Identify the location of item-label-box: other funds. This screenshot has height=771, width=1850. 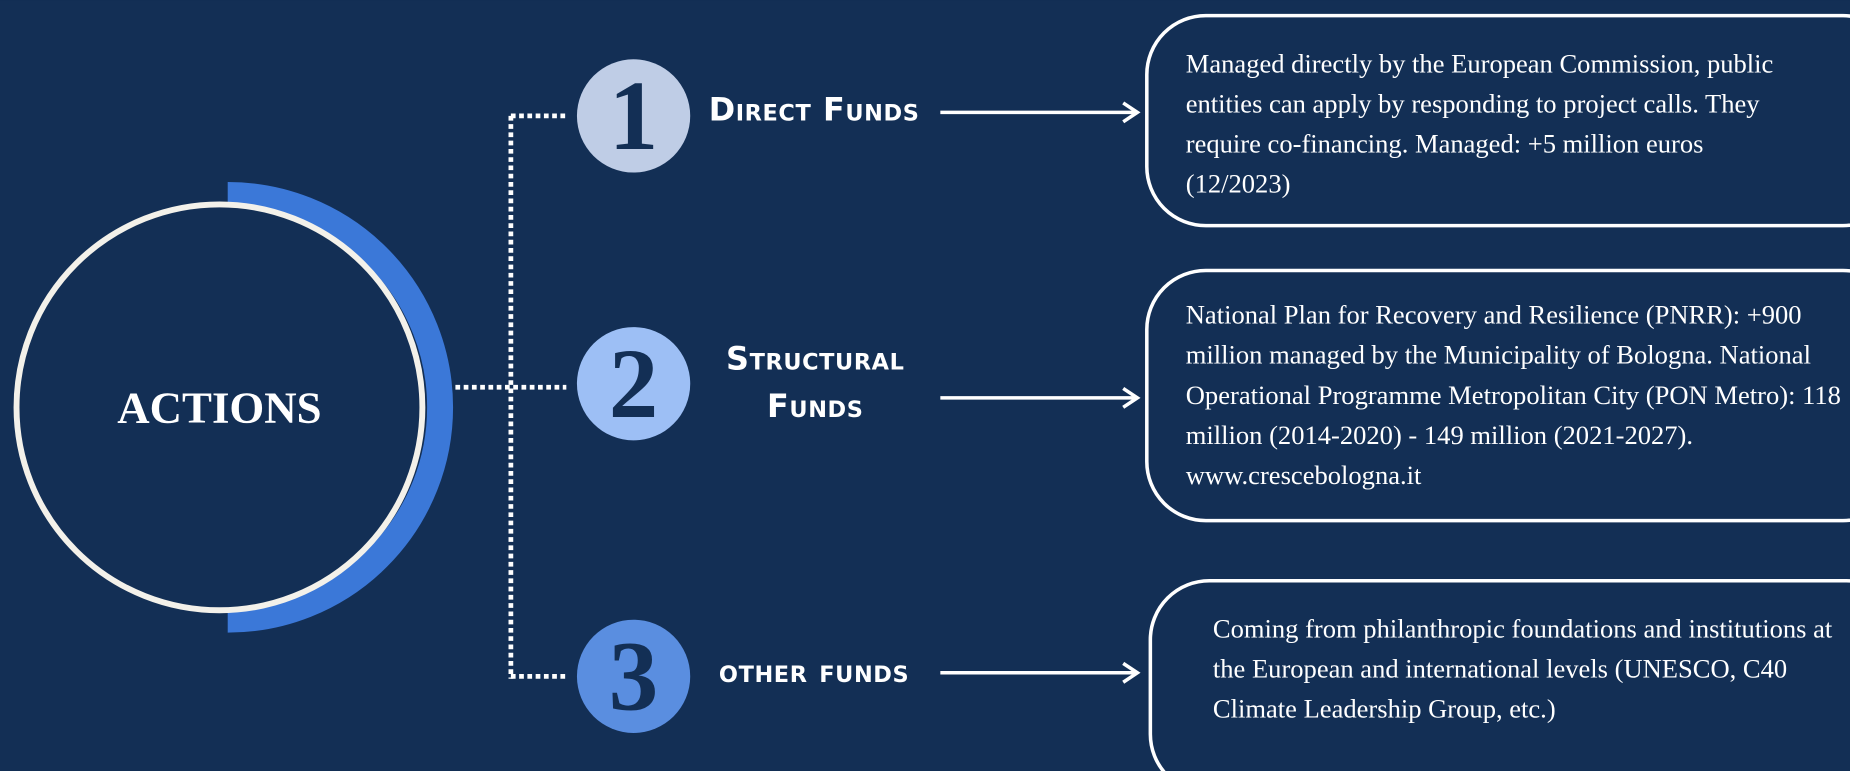
(814, 672).